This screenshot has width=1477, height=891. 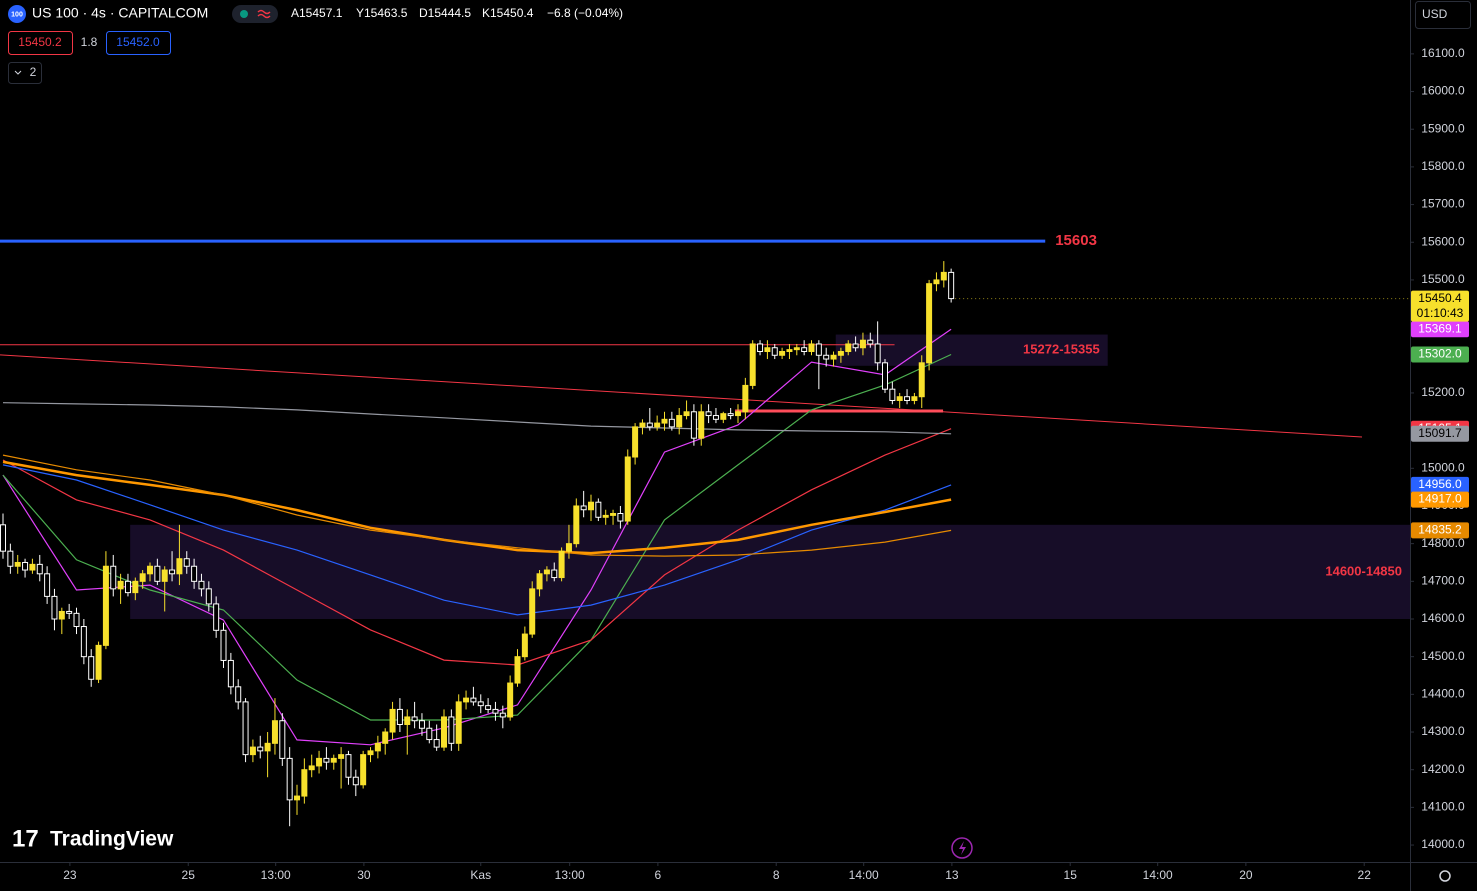 I want to click on level-label: 15603, so click(x=1076, y=240).